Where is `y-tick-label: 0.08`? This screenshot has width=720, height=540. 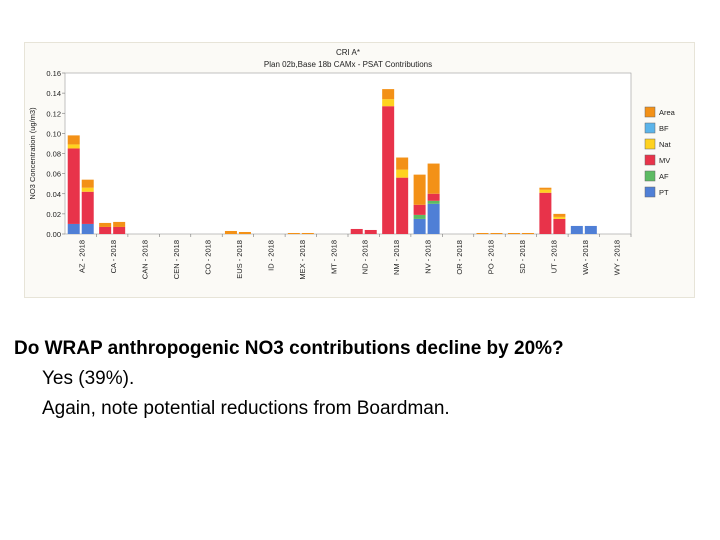 y-tick-label: 0.08 is located at coordinates (53, 154).